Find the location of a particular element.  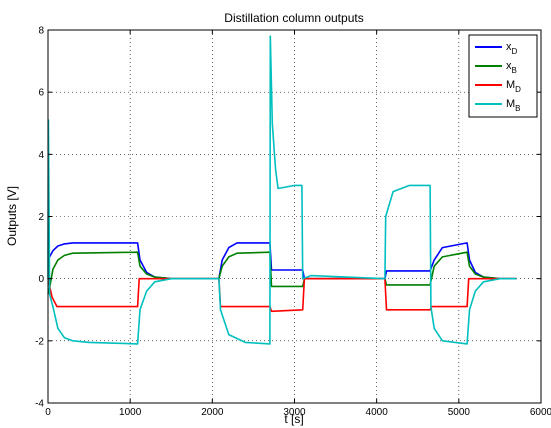

series-line-x-b is located at coordinates (282, 273).